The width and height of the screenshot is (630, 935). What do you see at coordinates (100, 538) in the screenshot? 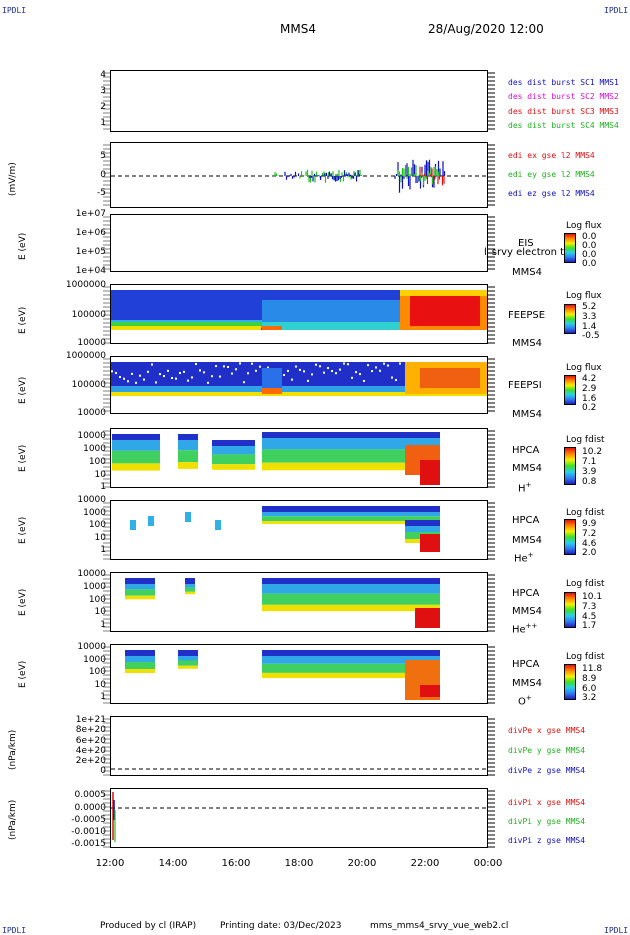
I see `ytick: 10` at bounding box center [100, 538].